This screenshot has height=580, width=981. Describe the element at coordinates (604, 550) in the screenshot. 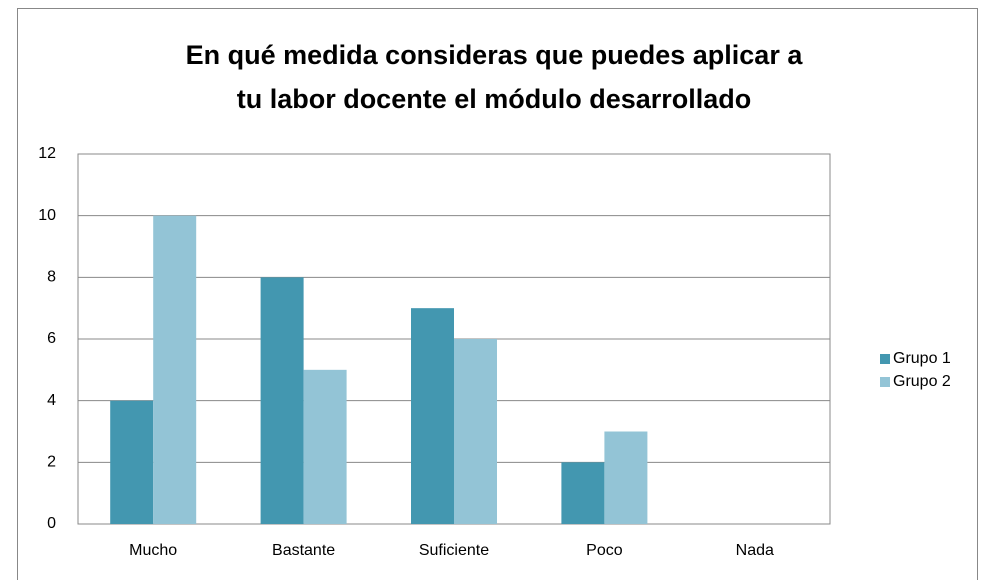

I see `x-tick-label: Poco` at that location.